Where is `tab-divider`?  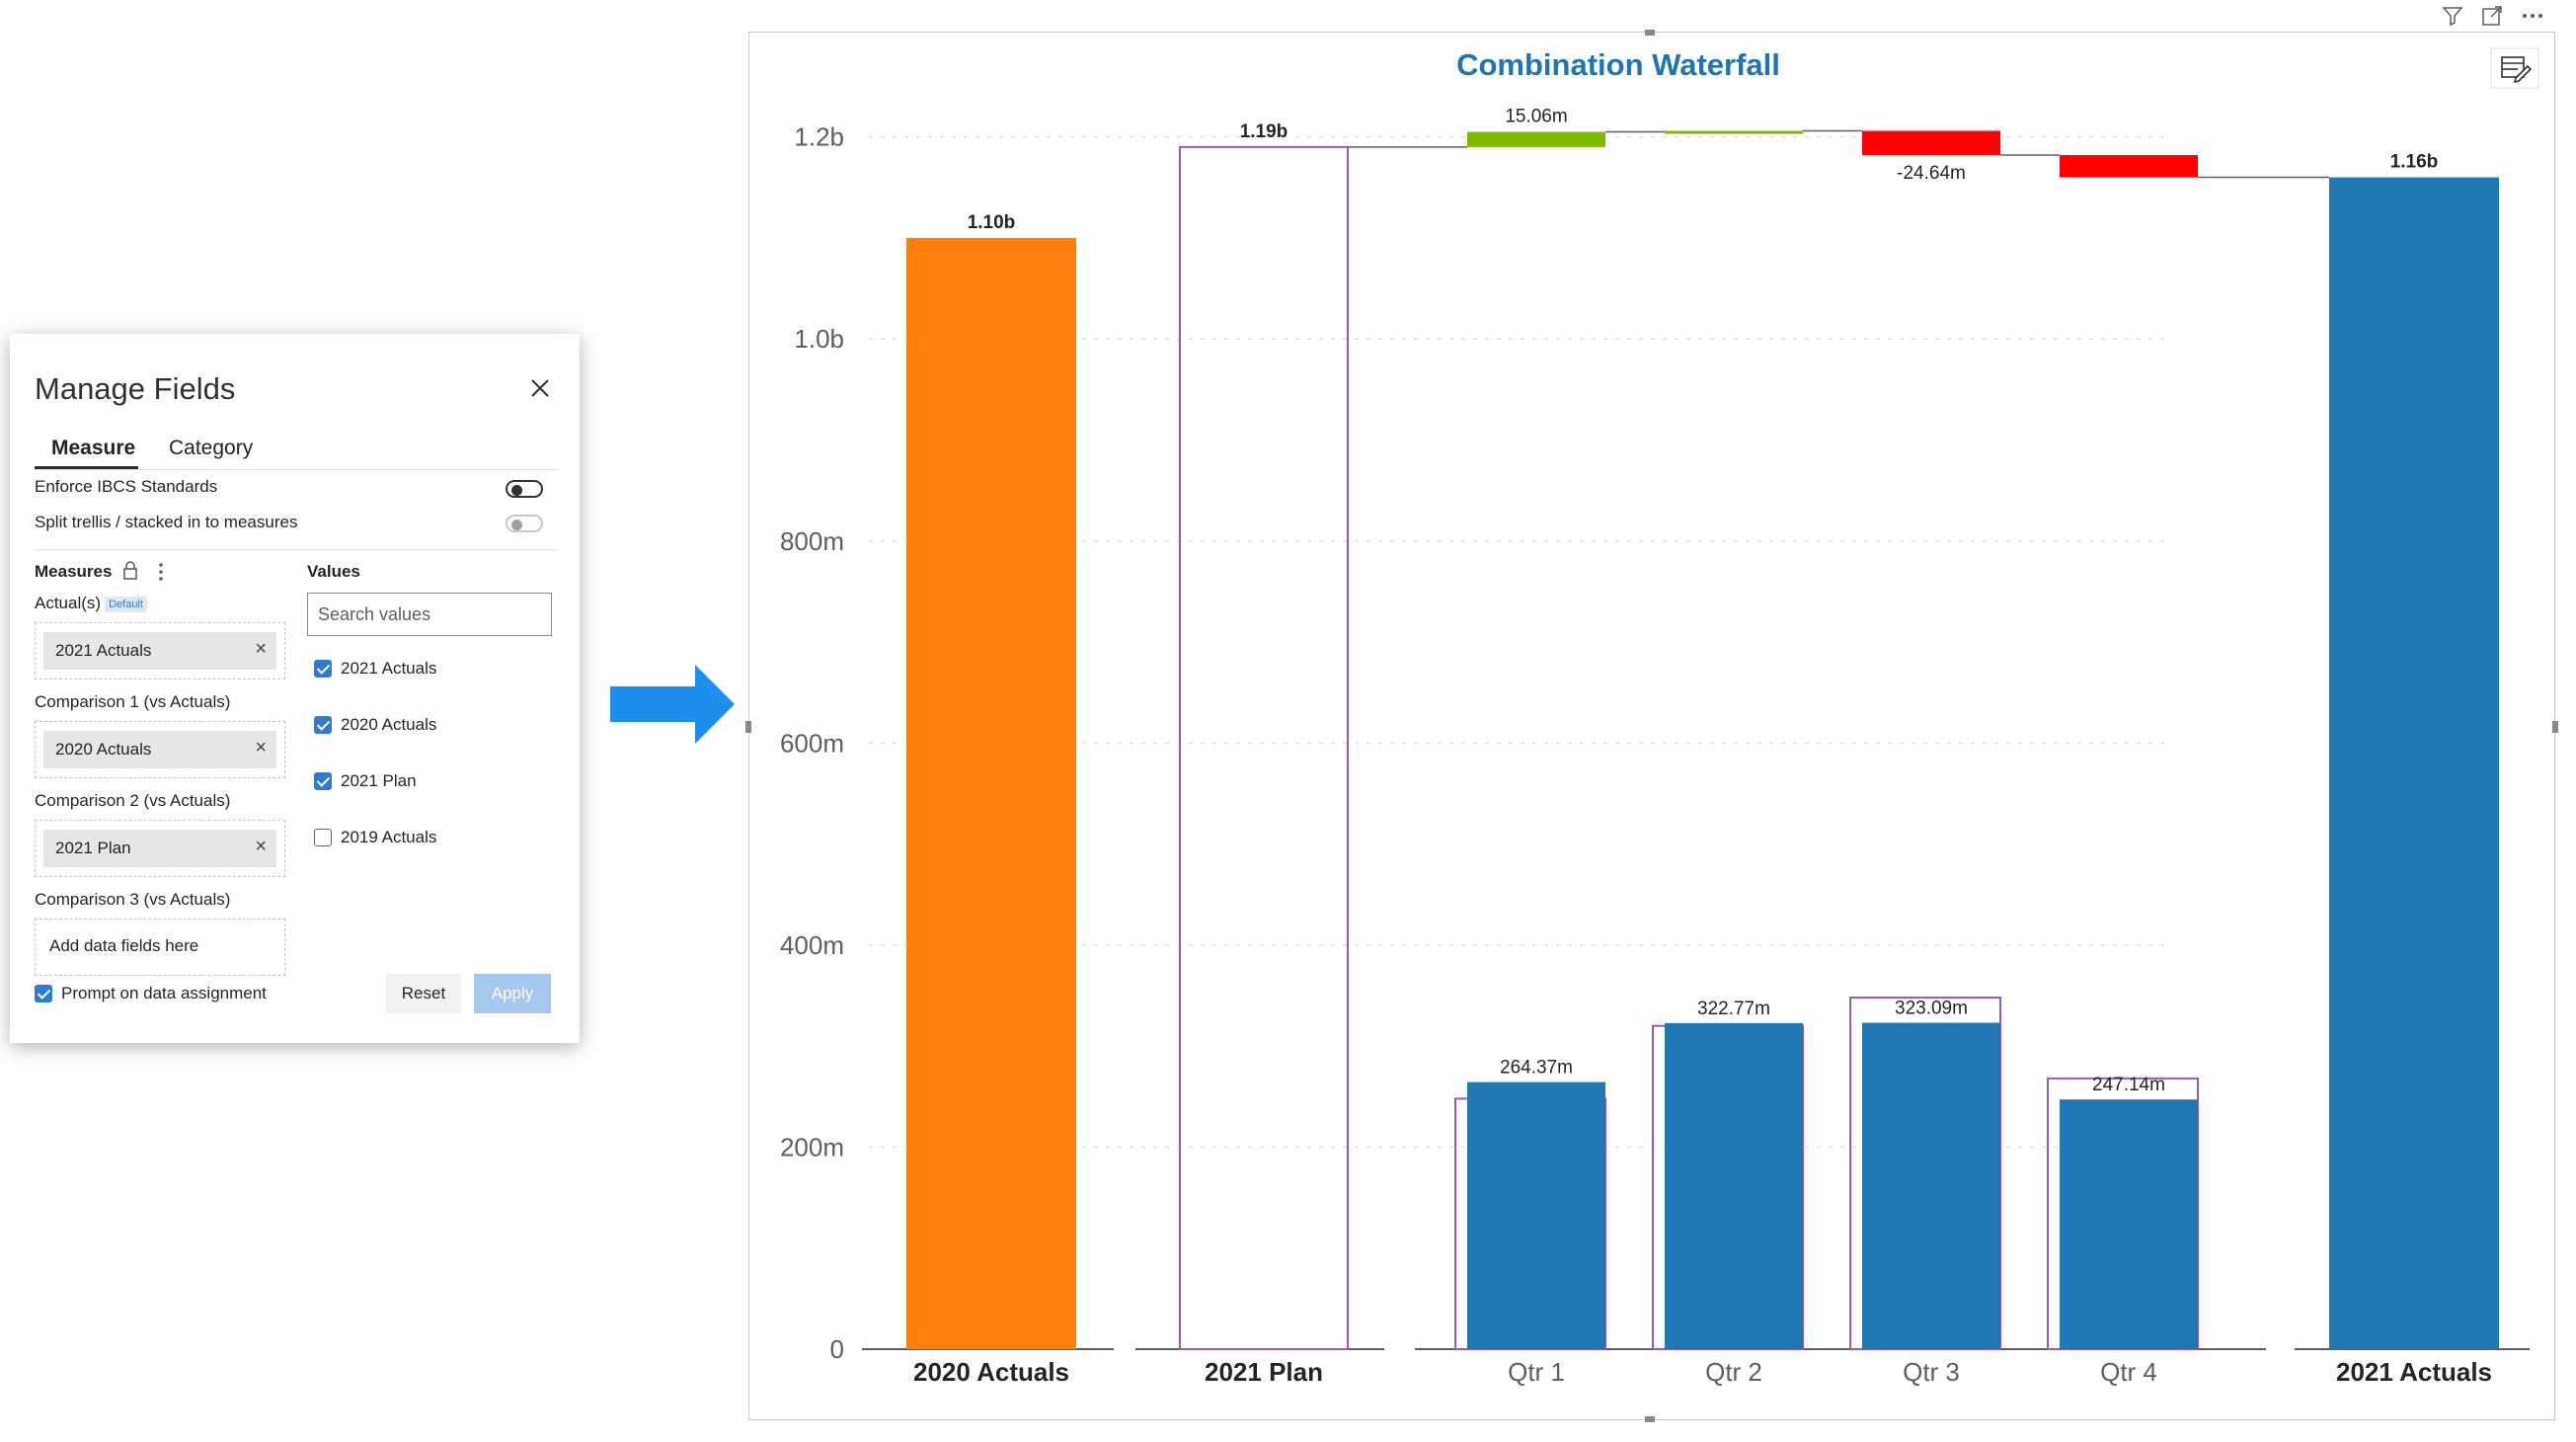
tab-divider is located at coordinates (296, 469).